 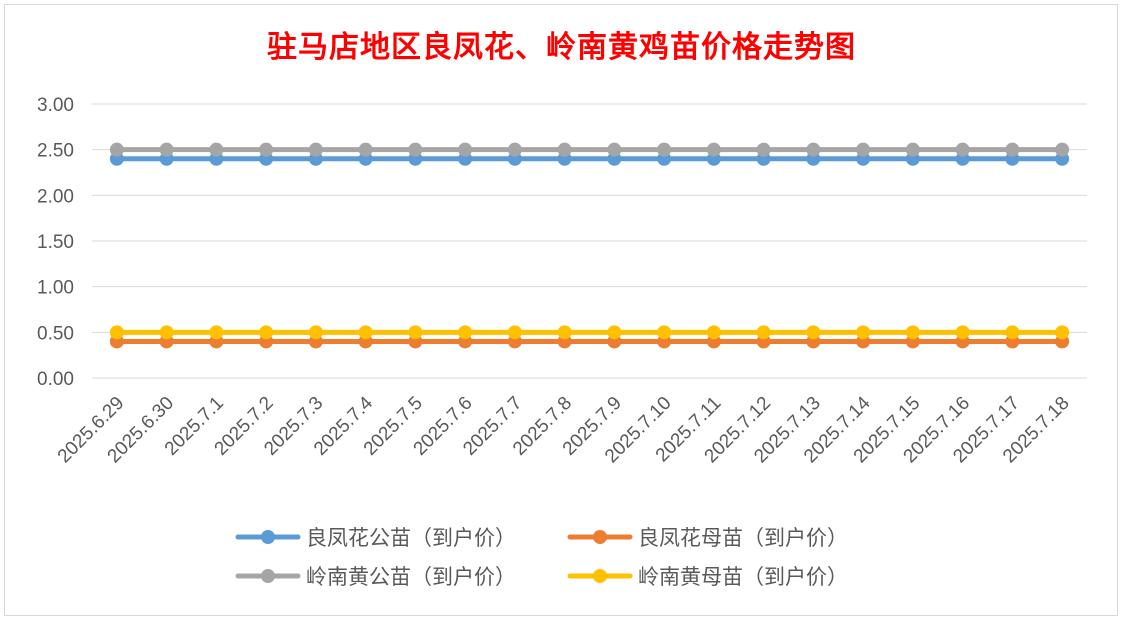 I want to click on chart-title: 驻马店地区良凤花、岭南黄鸡苗价格走势图, so click(x=561, y=47).